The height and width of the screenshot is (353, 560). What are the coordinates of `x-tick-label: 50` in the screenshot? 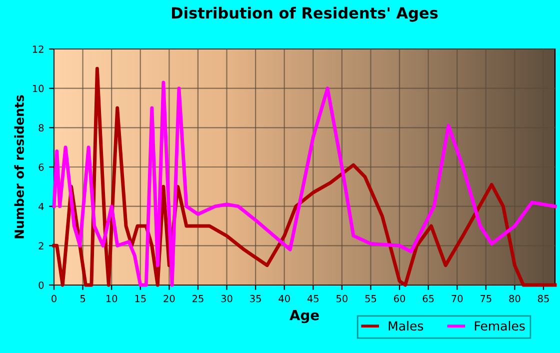 It's located at (342, 298).